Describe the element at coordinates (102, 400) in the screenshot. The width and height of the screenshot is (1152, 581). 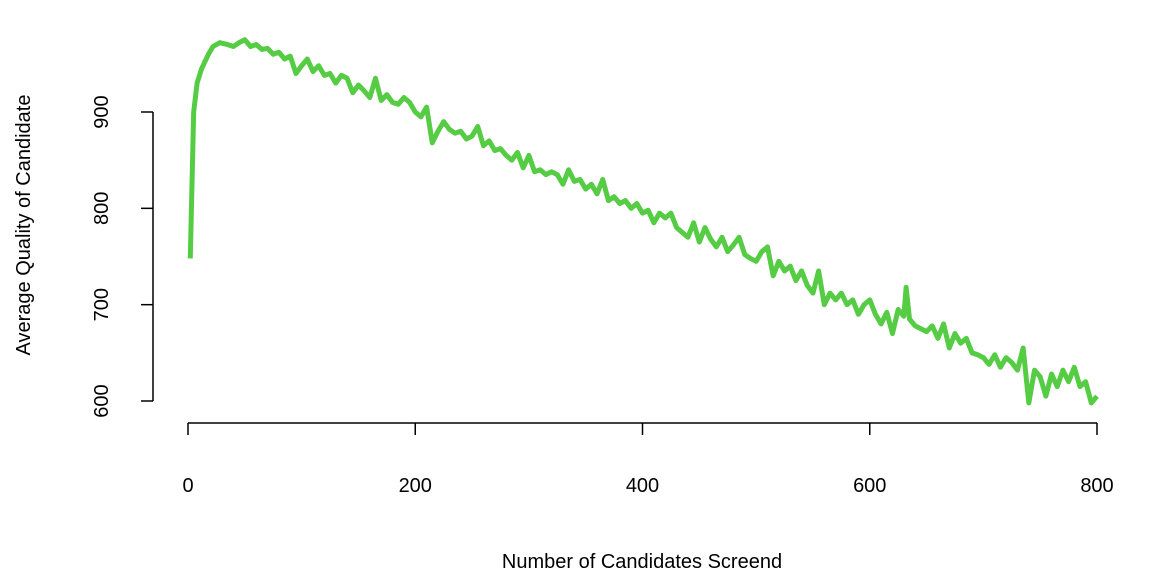
I see `y-tick-label: 600` at that location.